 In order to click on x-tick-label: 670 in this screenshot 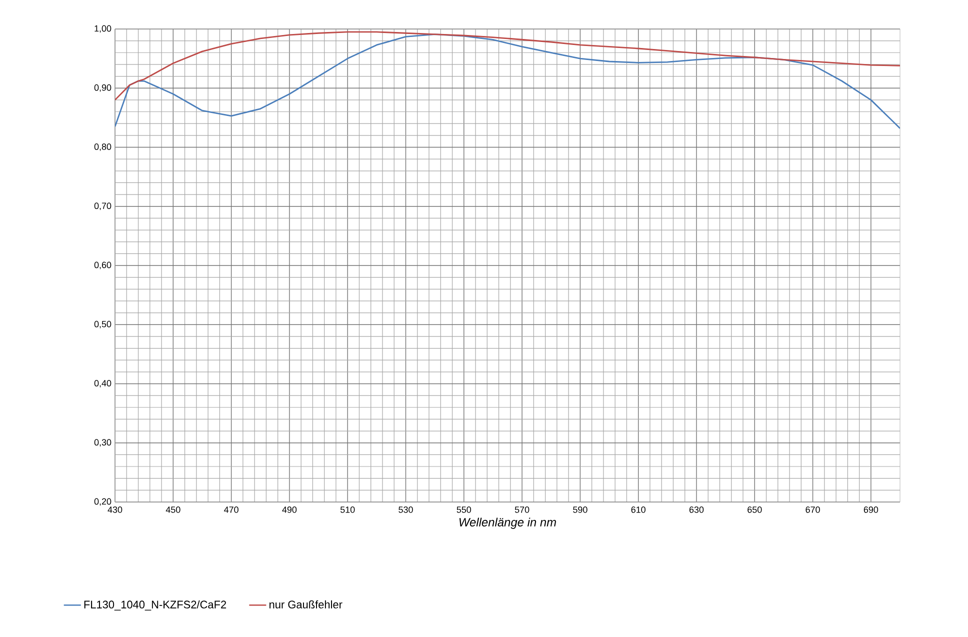, I will do `click(813, 509)`.